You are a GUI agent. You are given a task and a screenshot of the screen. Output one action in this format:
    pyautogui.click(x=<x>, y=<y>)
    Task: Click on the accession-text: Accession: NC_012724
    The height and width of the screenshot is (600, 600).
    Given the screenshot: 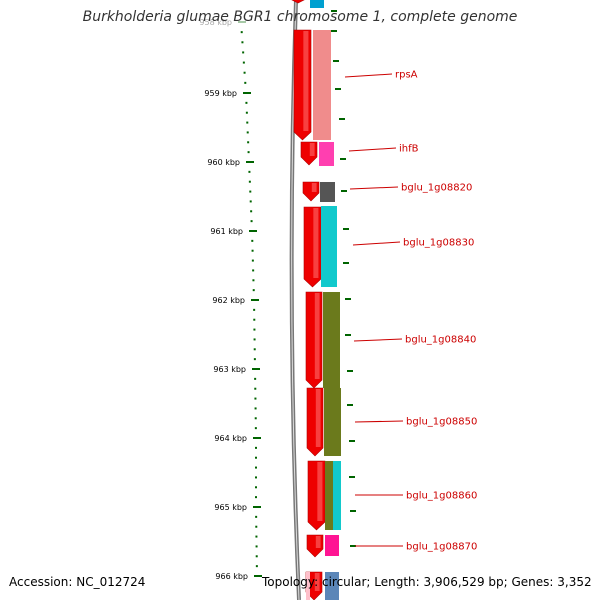 What is the action you would take?
    pyautogui.click(x=77, y=582)
    